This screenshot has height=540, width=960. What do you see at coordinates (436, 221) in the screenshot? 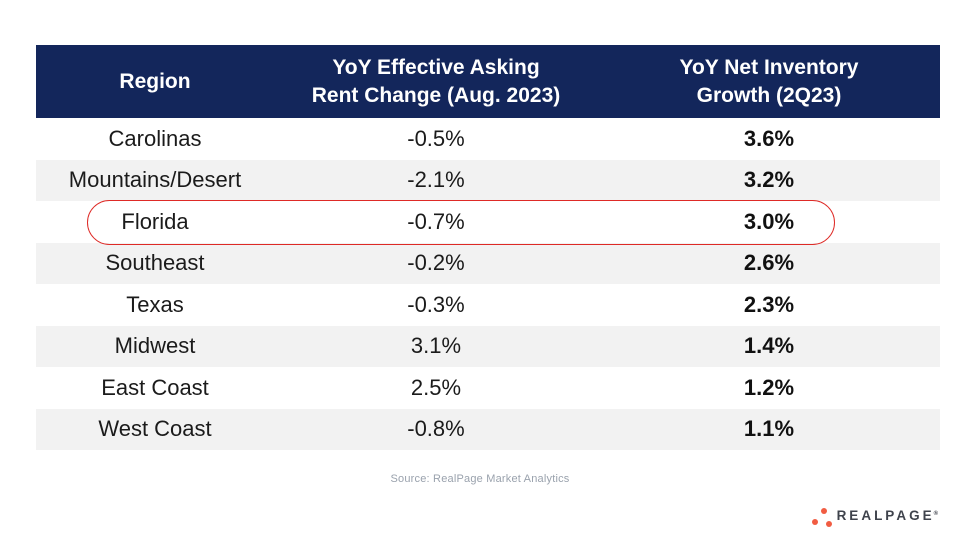
I see `rent-change-cell: -0.7%` at bounding box center [436, 221].